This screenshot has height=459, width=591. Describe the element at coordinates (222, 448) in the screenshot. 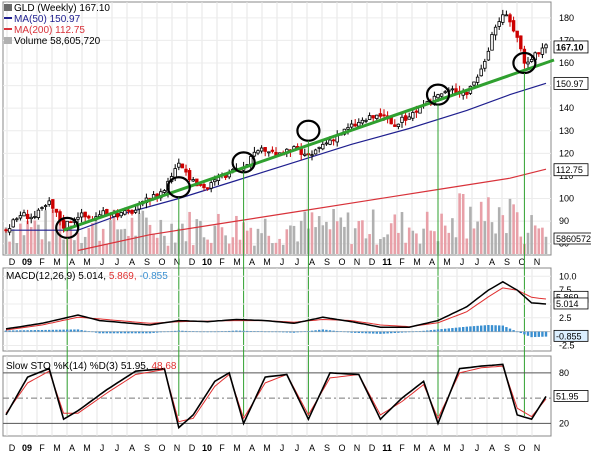

I see `x-tick-label-bottom: F` at that location.